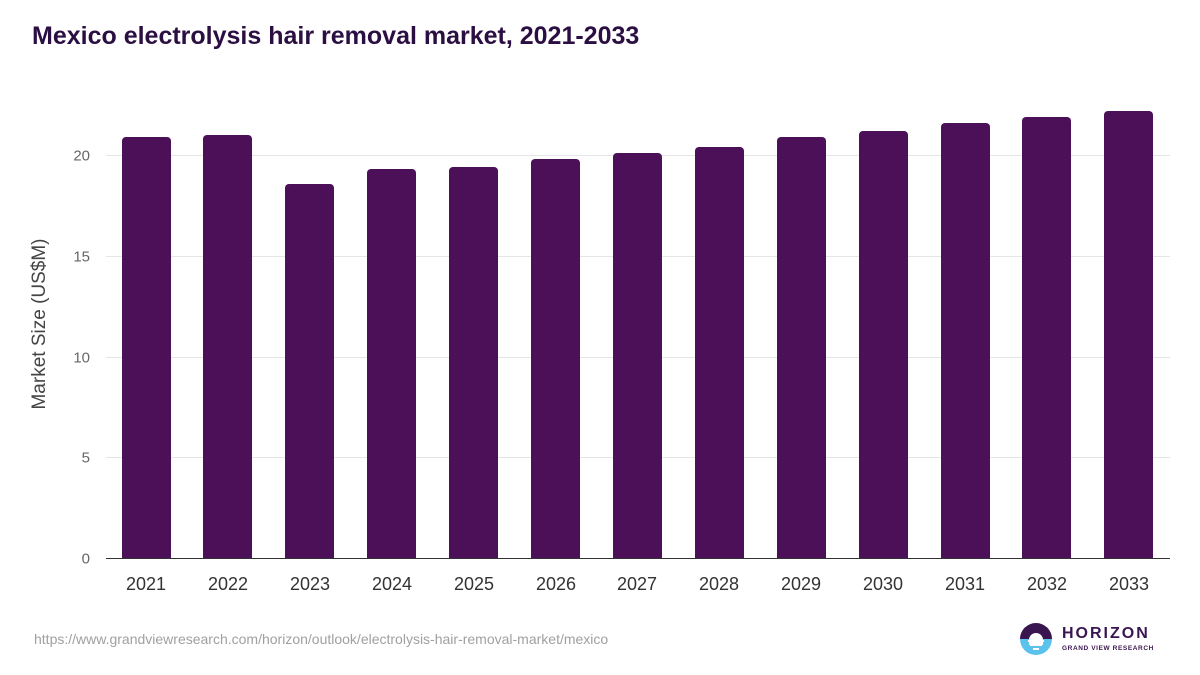 The image size is (1200, 675). I want to click on bar-2024, so click(391, 363).